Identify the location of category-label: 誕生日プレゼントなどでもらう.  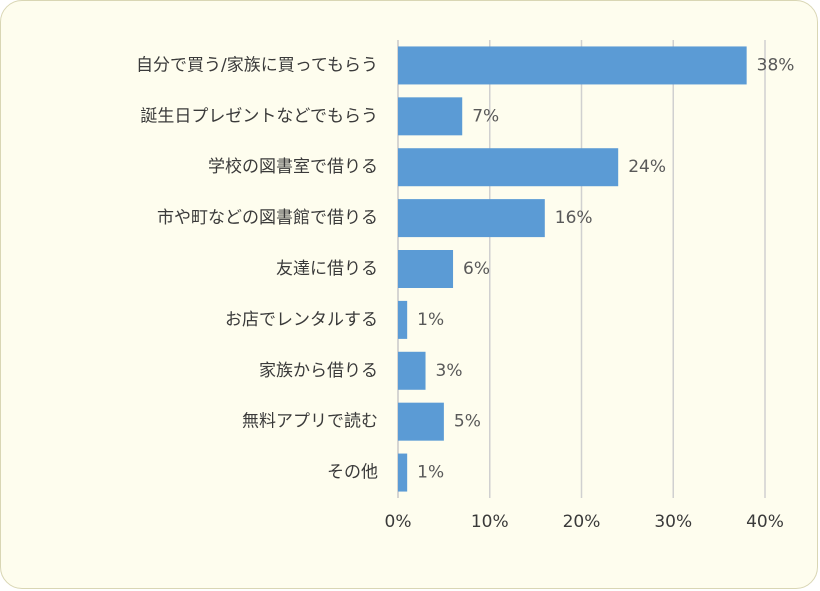
(259, 116).